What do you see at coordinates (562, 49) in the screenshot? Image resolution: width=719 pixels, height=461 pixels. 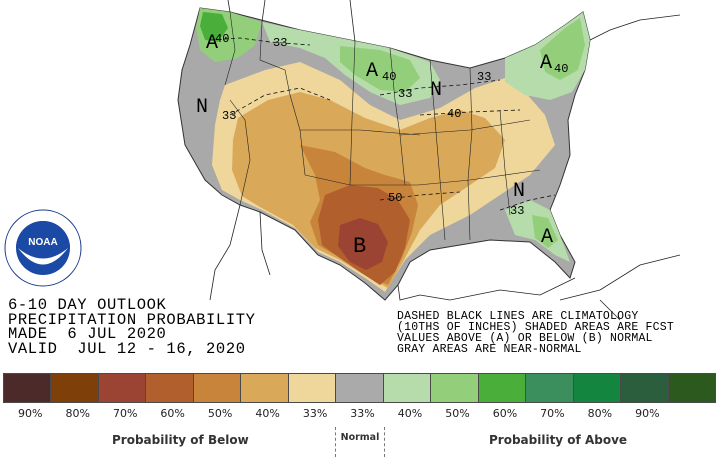 I see `above-ne-50-region` at bounding box center [562, 49].